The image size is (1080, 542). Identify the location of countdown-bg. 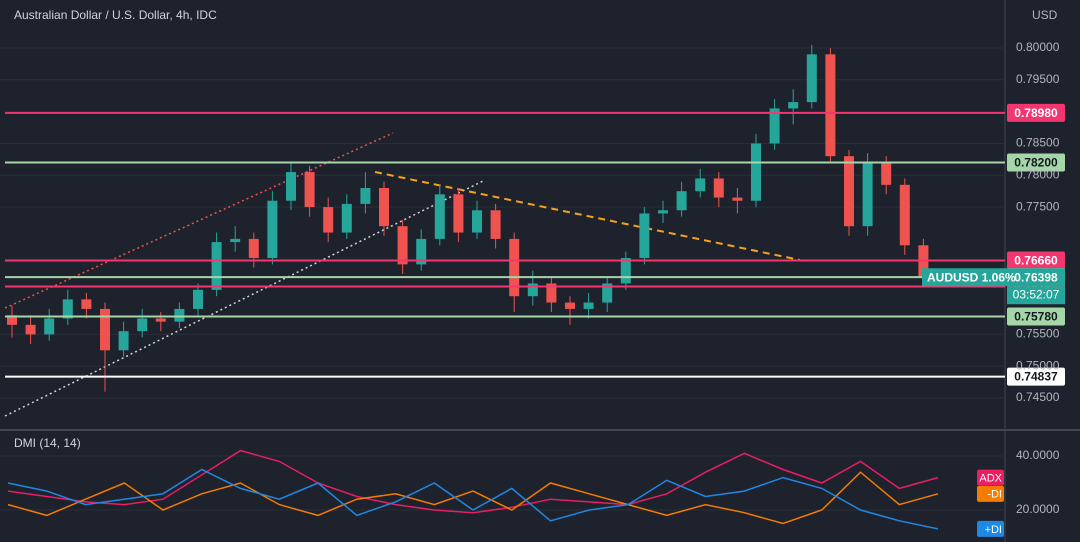
(1036, 295).